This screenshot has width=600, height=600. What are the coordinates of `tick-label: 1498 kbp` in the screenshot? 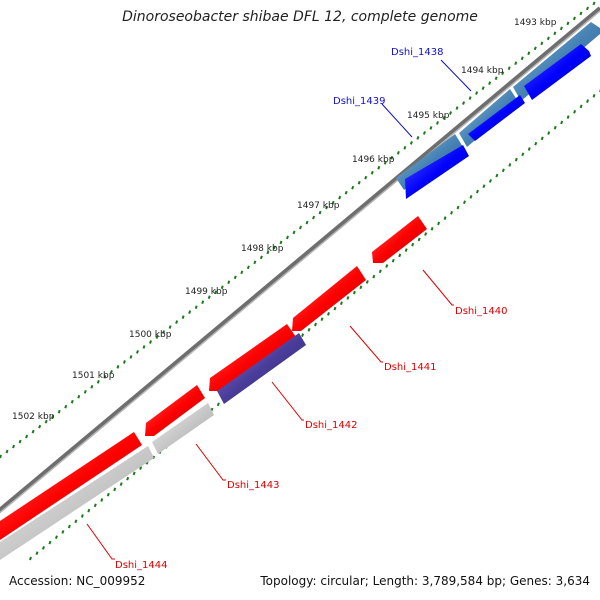 It's located at (262, 249).